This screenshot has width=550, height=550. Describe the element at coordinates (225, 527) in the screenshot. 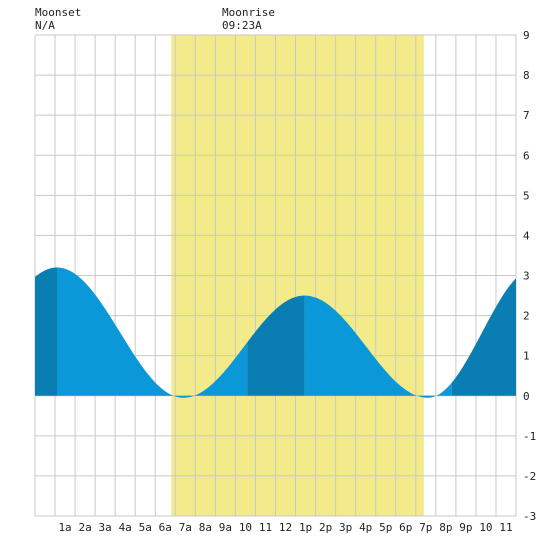

I see `x-tick-label: 9a` at that location.